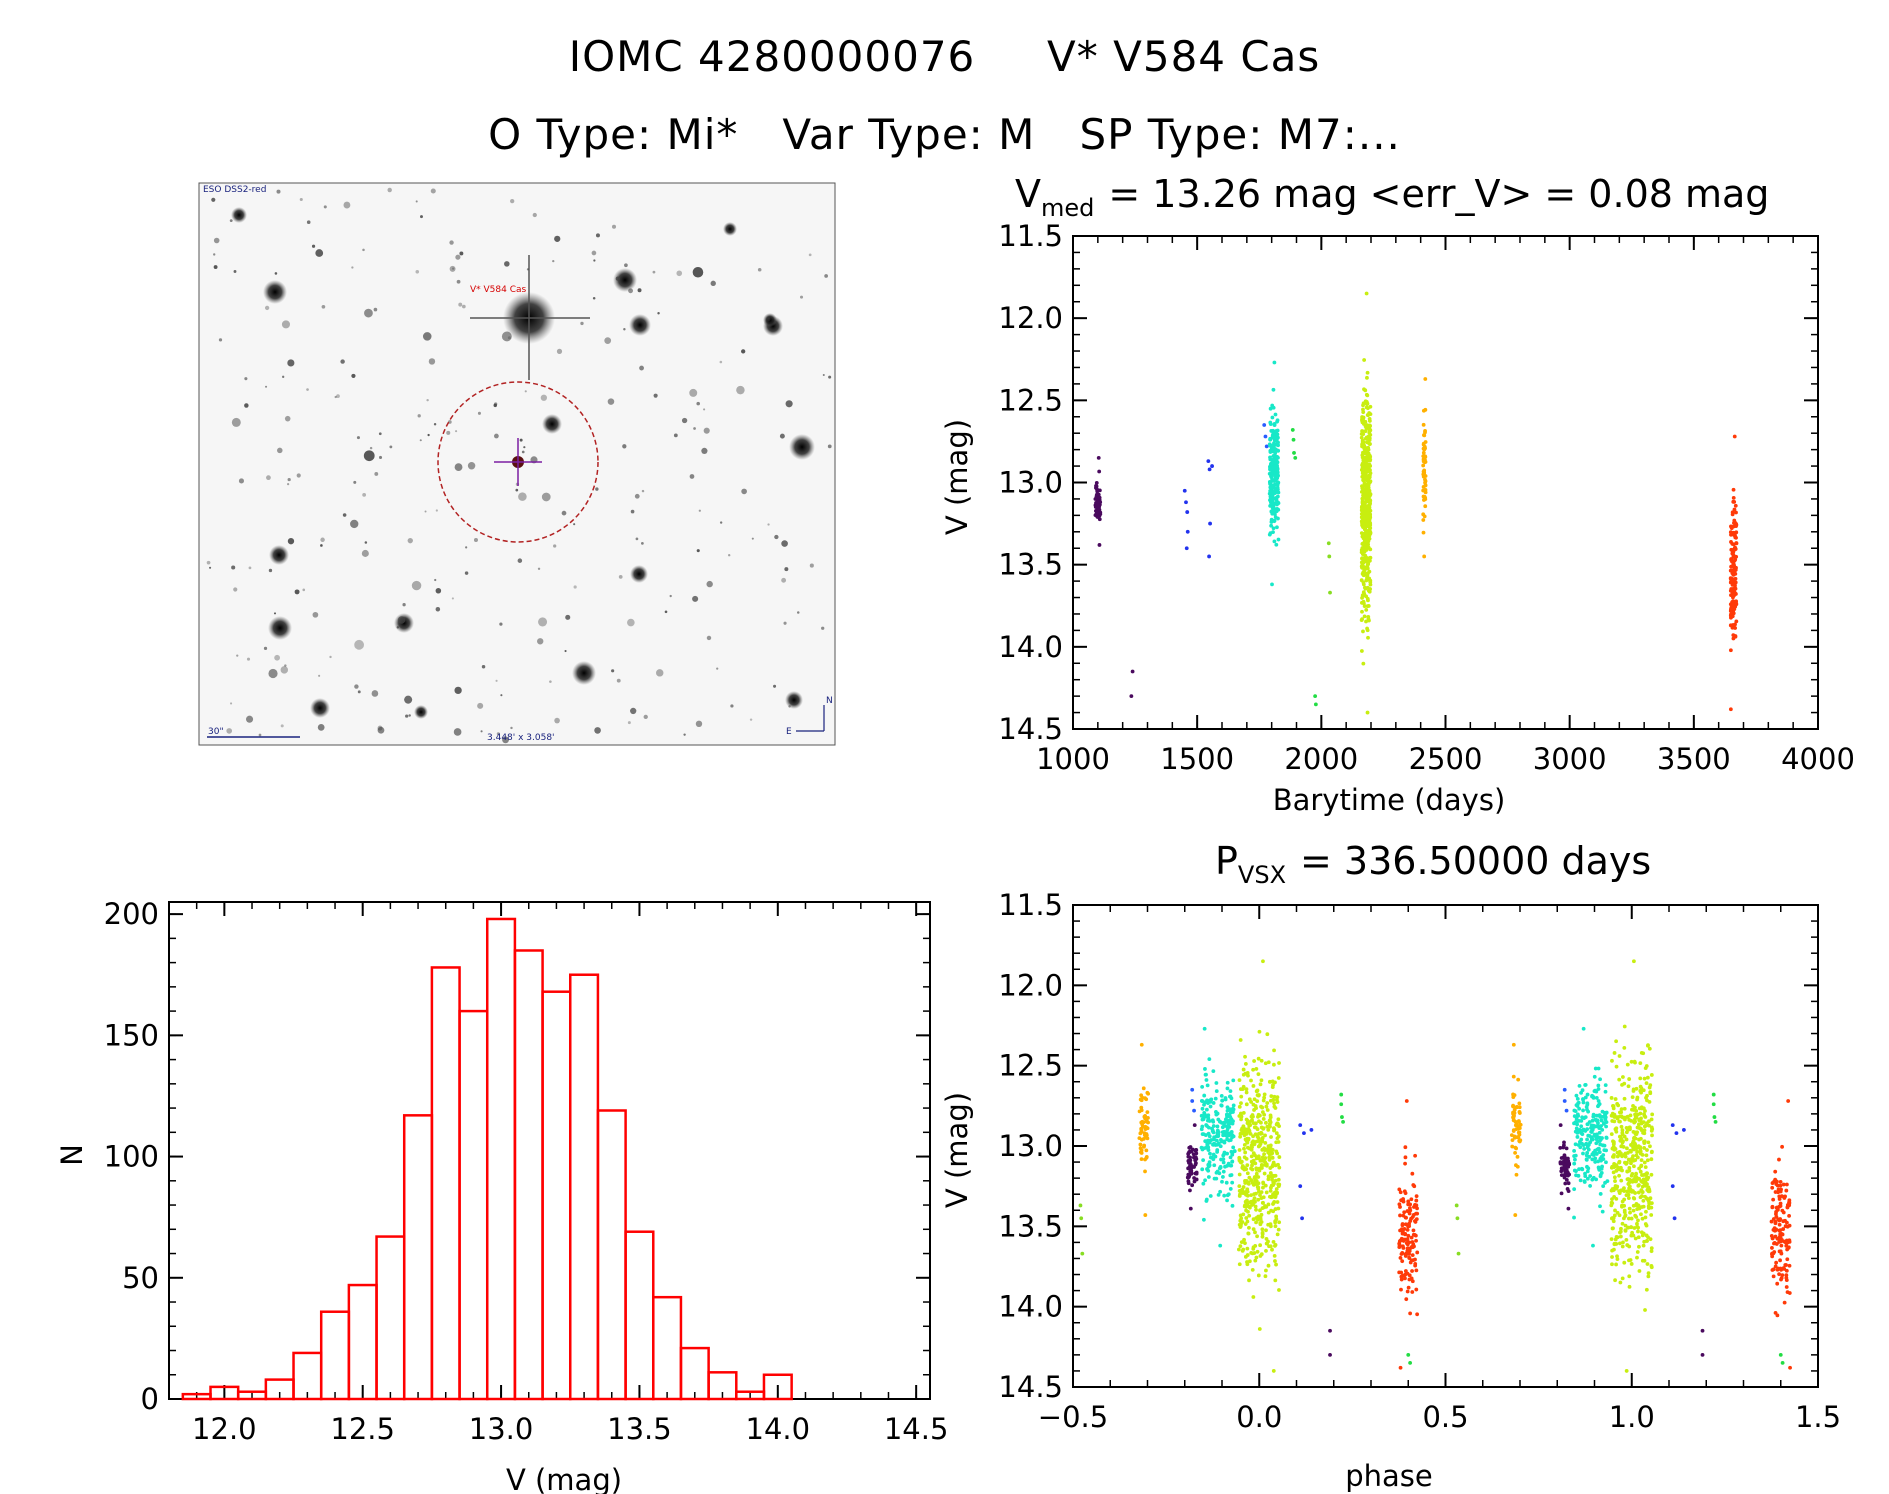 The width and height of the screenshot is (1889, 1494). Describe the element at coordinates (1389, 1476) in the screenshot. I see `phasecurve-xlabel: phase` at that location.